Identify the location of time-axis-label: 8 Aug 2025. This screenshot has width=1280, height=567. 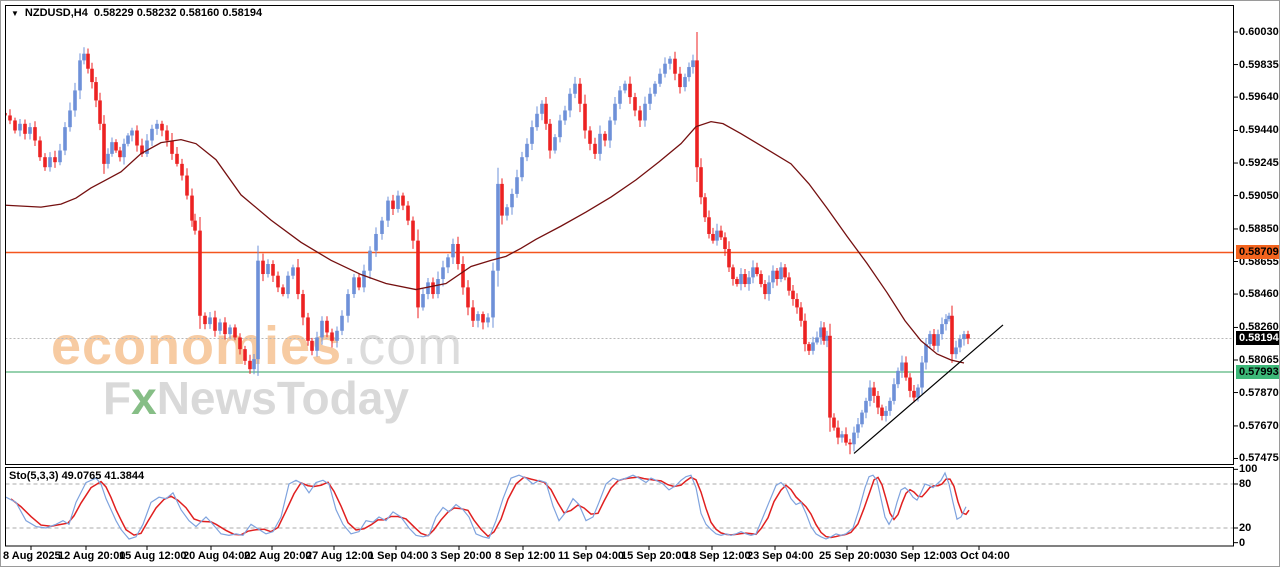
(32, 556).